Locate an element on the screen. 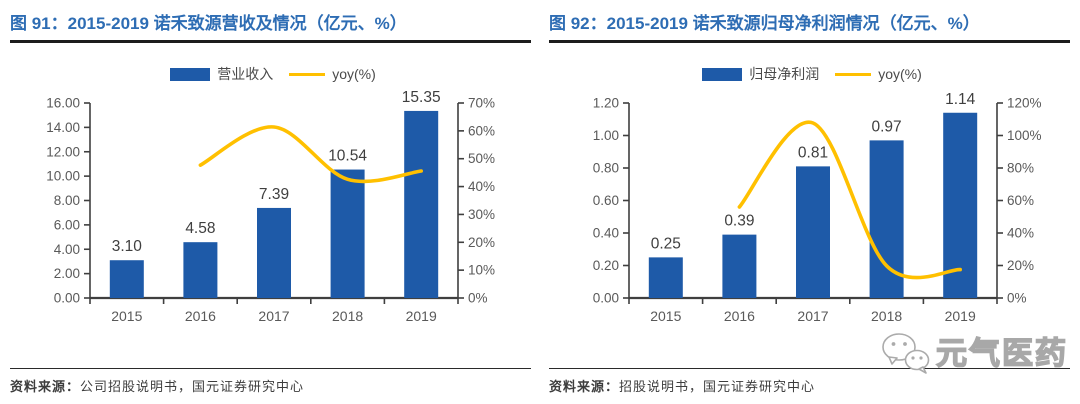  legend-bar-label: 营业收入 is located at coordinates (245, 74).